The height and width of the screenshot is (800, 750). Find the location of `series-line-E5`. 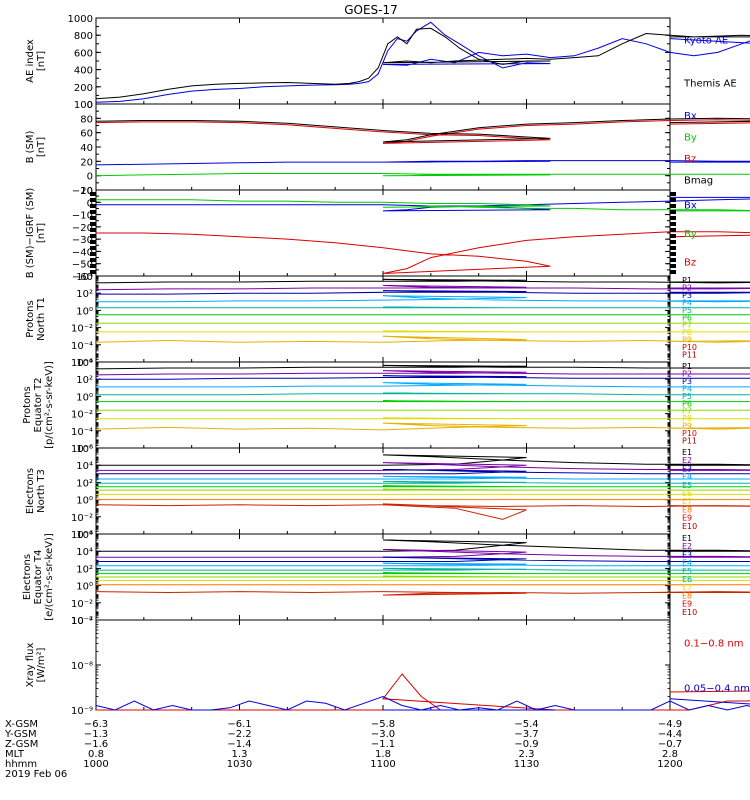

series-line-E5 is located at coordinates (423, 482).